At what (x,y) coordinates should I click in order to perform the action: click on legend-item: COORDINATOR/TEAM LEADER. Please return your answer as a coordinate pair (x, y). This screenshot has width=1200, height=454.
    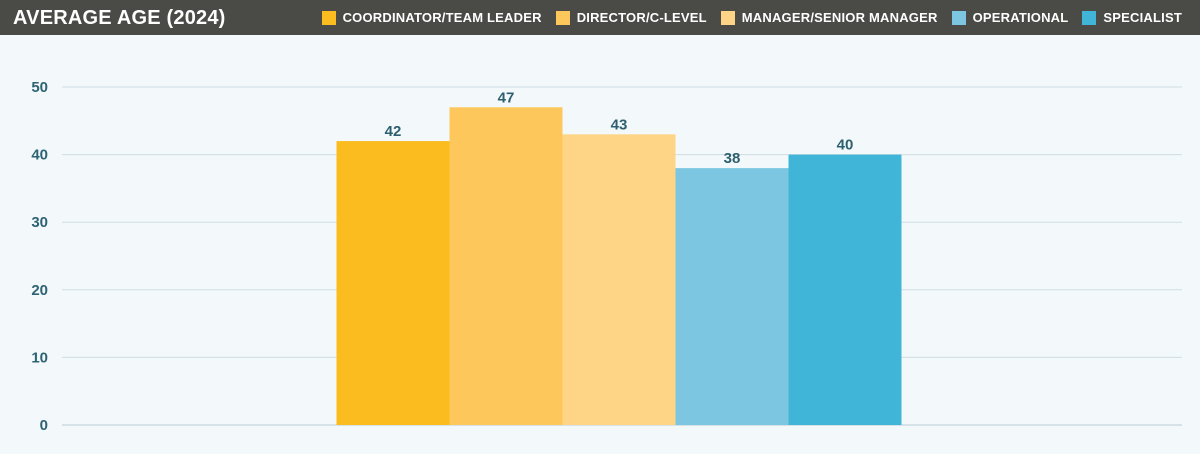
    Looking at the image, I should click on (431, 17).